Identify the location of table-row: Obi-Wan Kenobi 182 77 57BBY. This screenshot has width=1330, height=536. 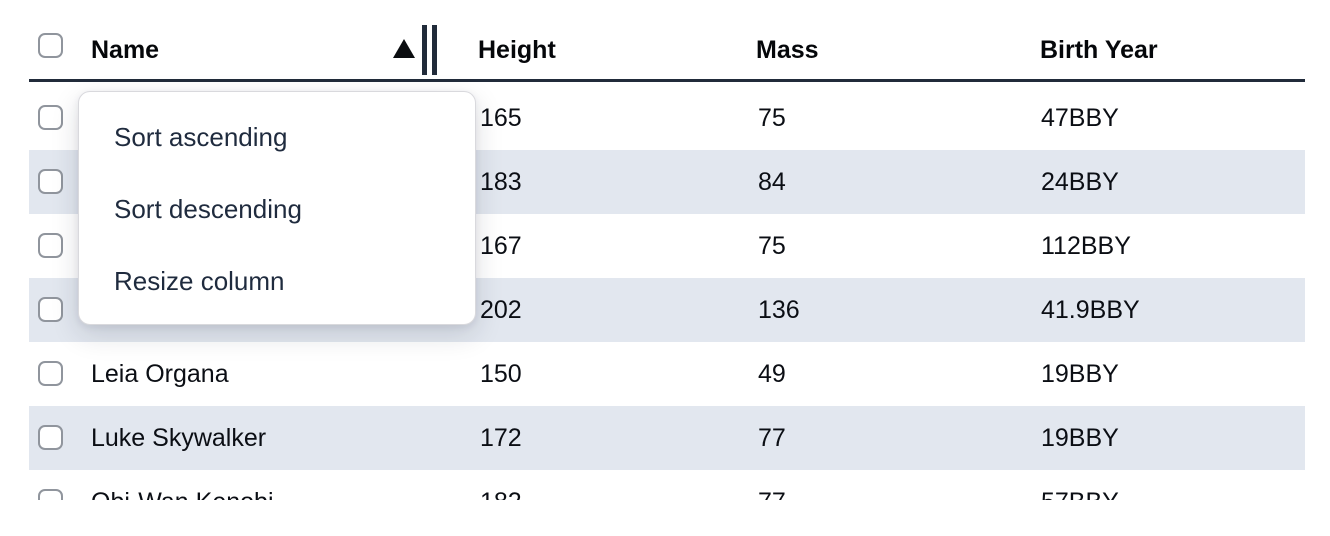
(667, 485).